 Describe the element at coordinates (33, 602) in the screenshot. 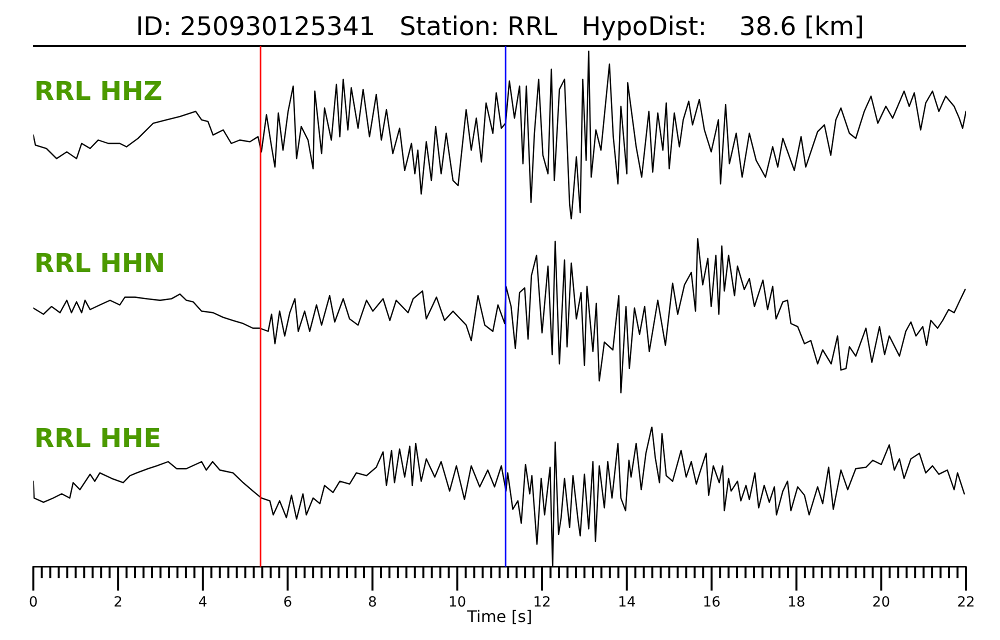

I see `x-tick-label: 0` at that location.